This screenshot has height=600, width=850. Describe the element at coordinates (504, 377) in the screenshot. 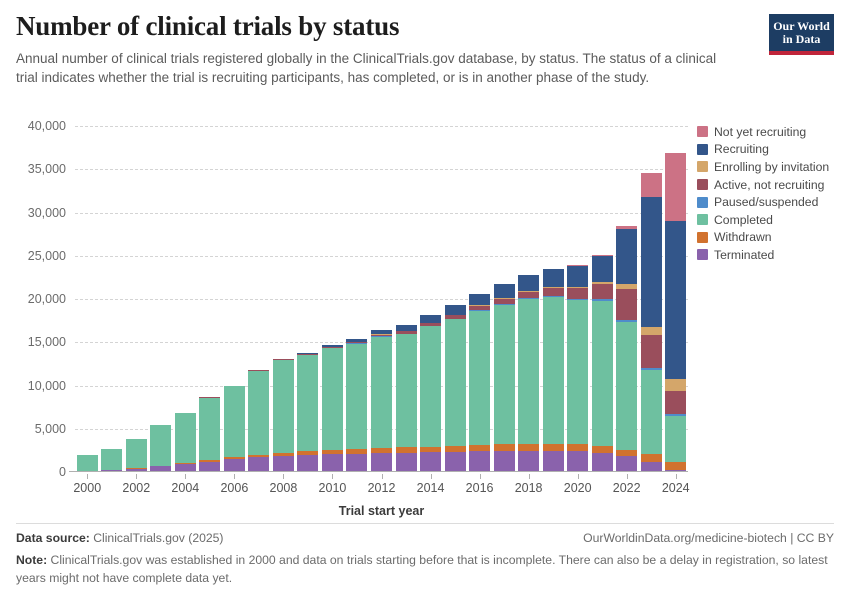

I see `bar-2017` at that location.